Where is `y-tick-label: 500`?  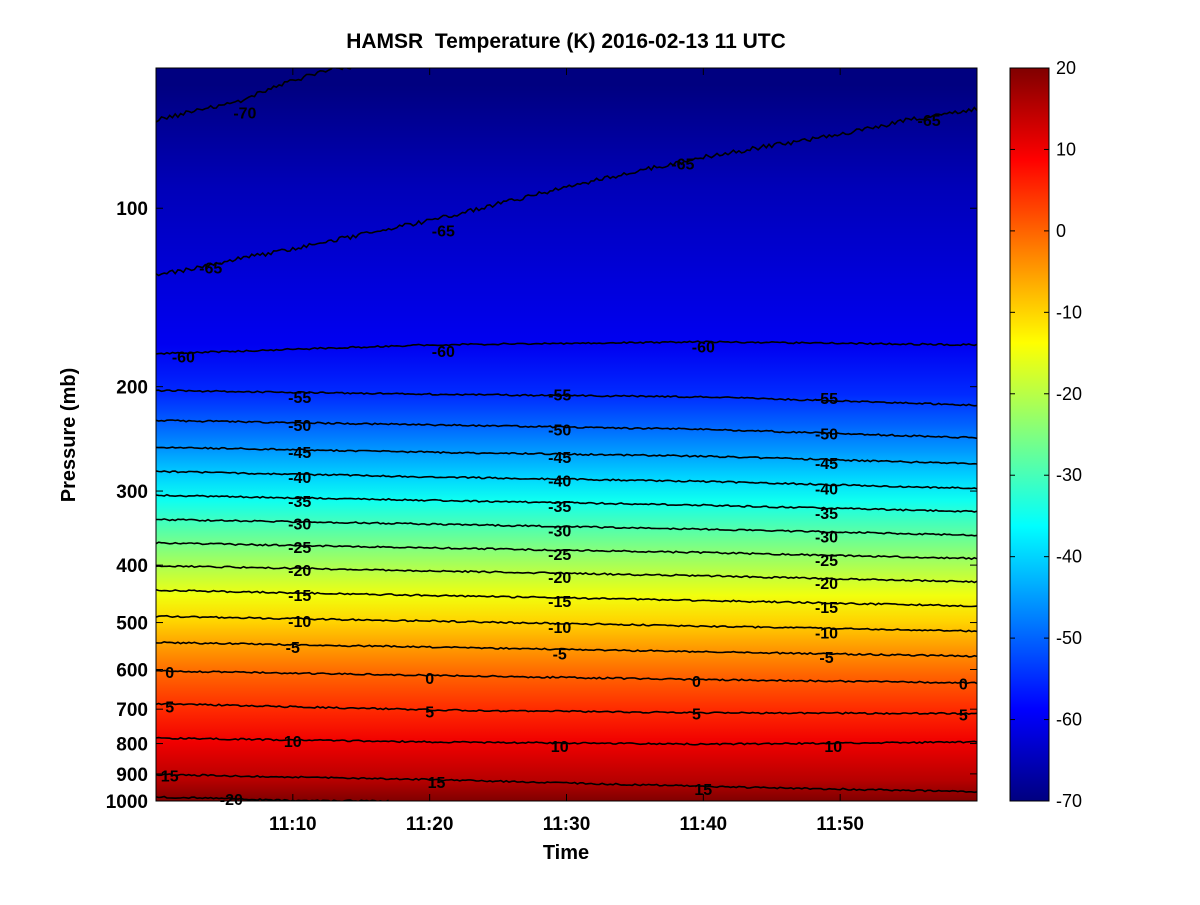 y-tick-label: 500 is located at coordinates (132, 624).